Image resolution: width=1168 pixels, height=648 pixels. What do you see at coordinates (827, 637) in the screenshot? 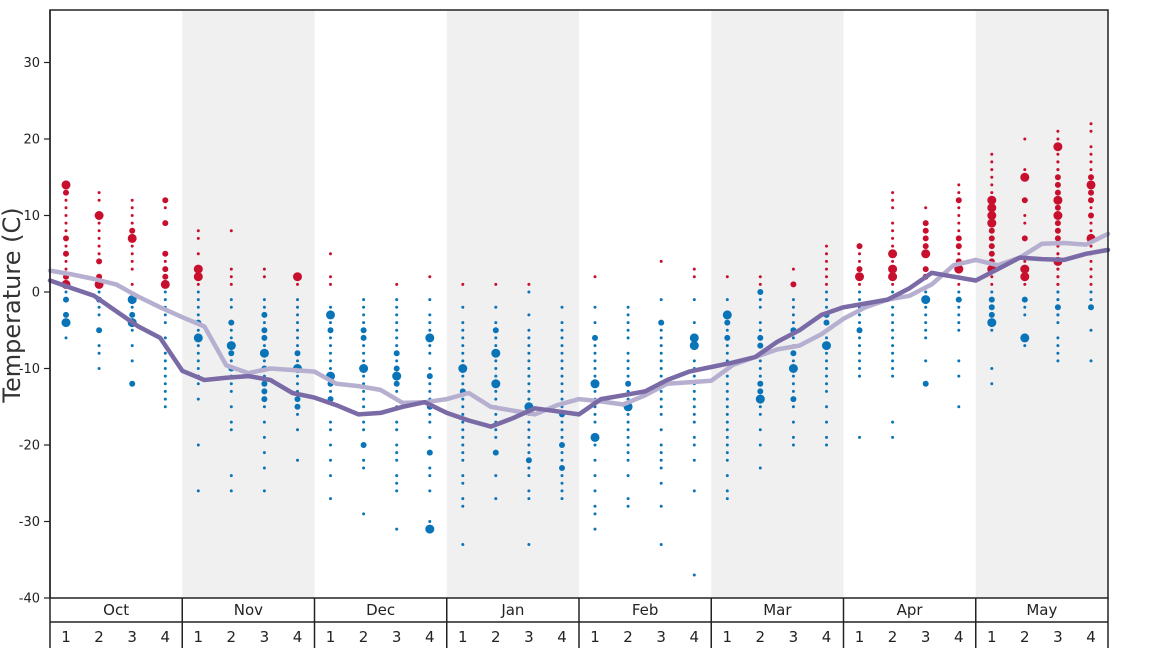
I see `week-label: 4` at bounding box center [827, 637].